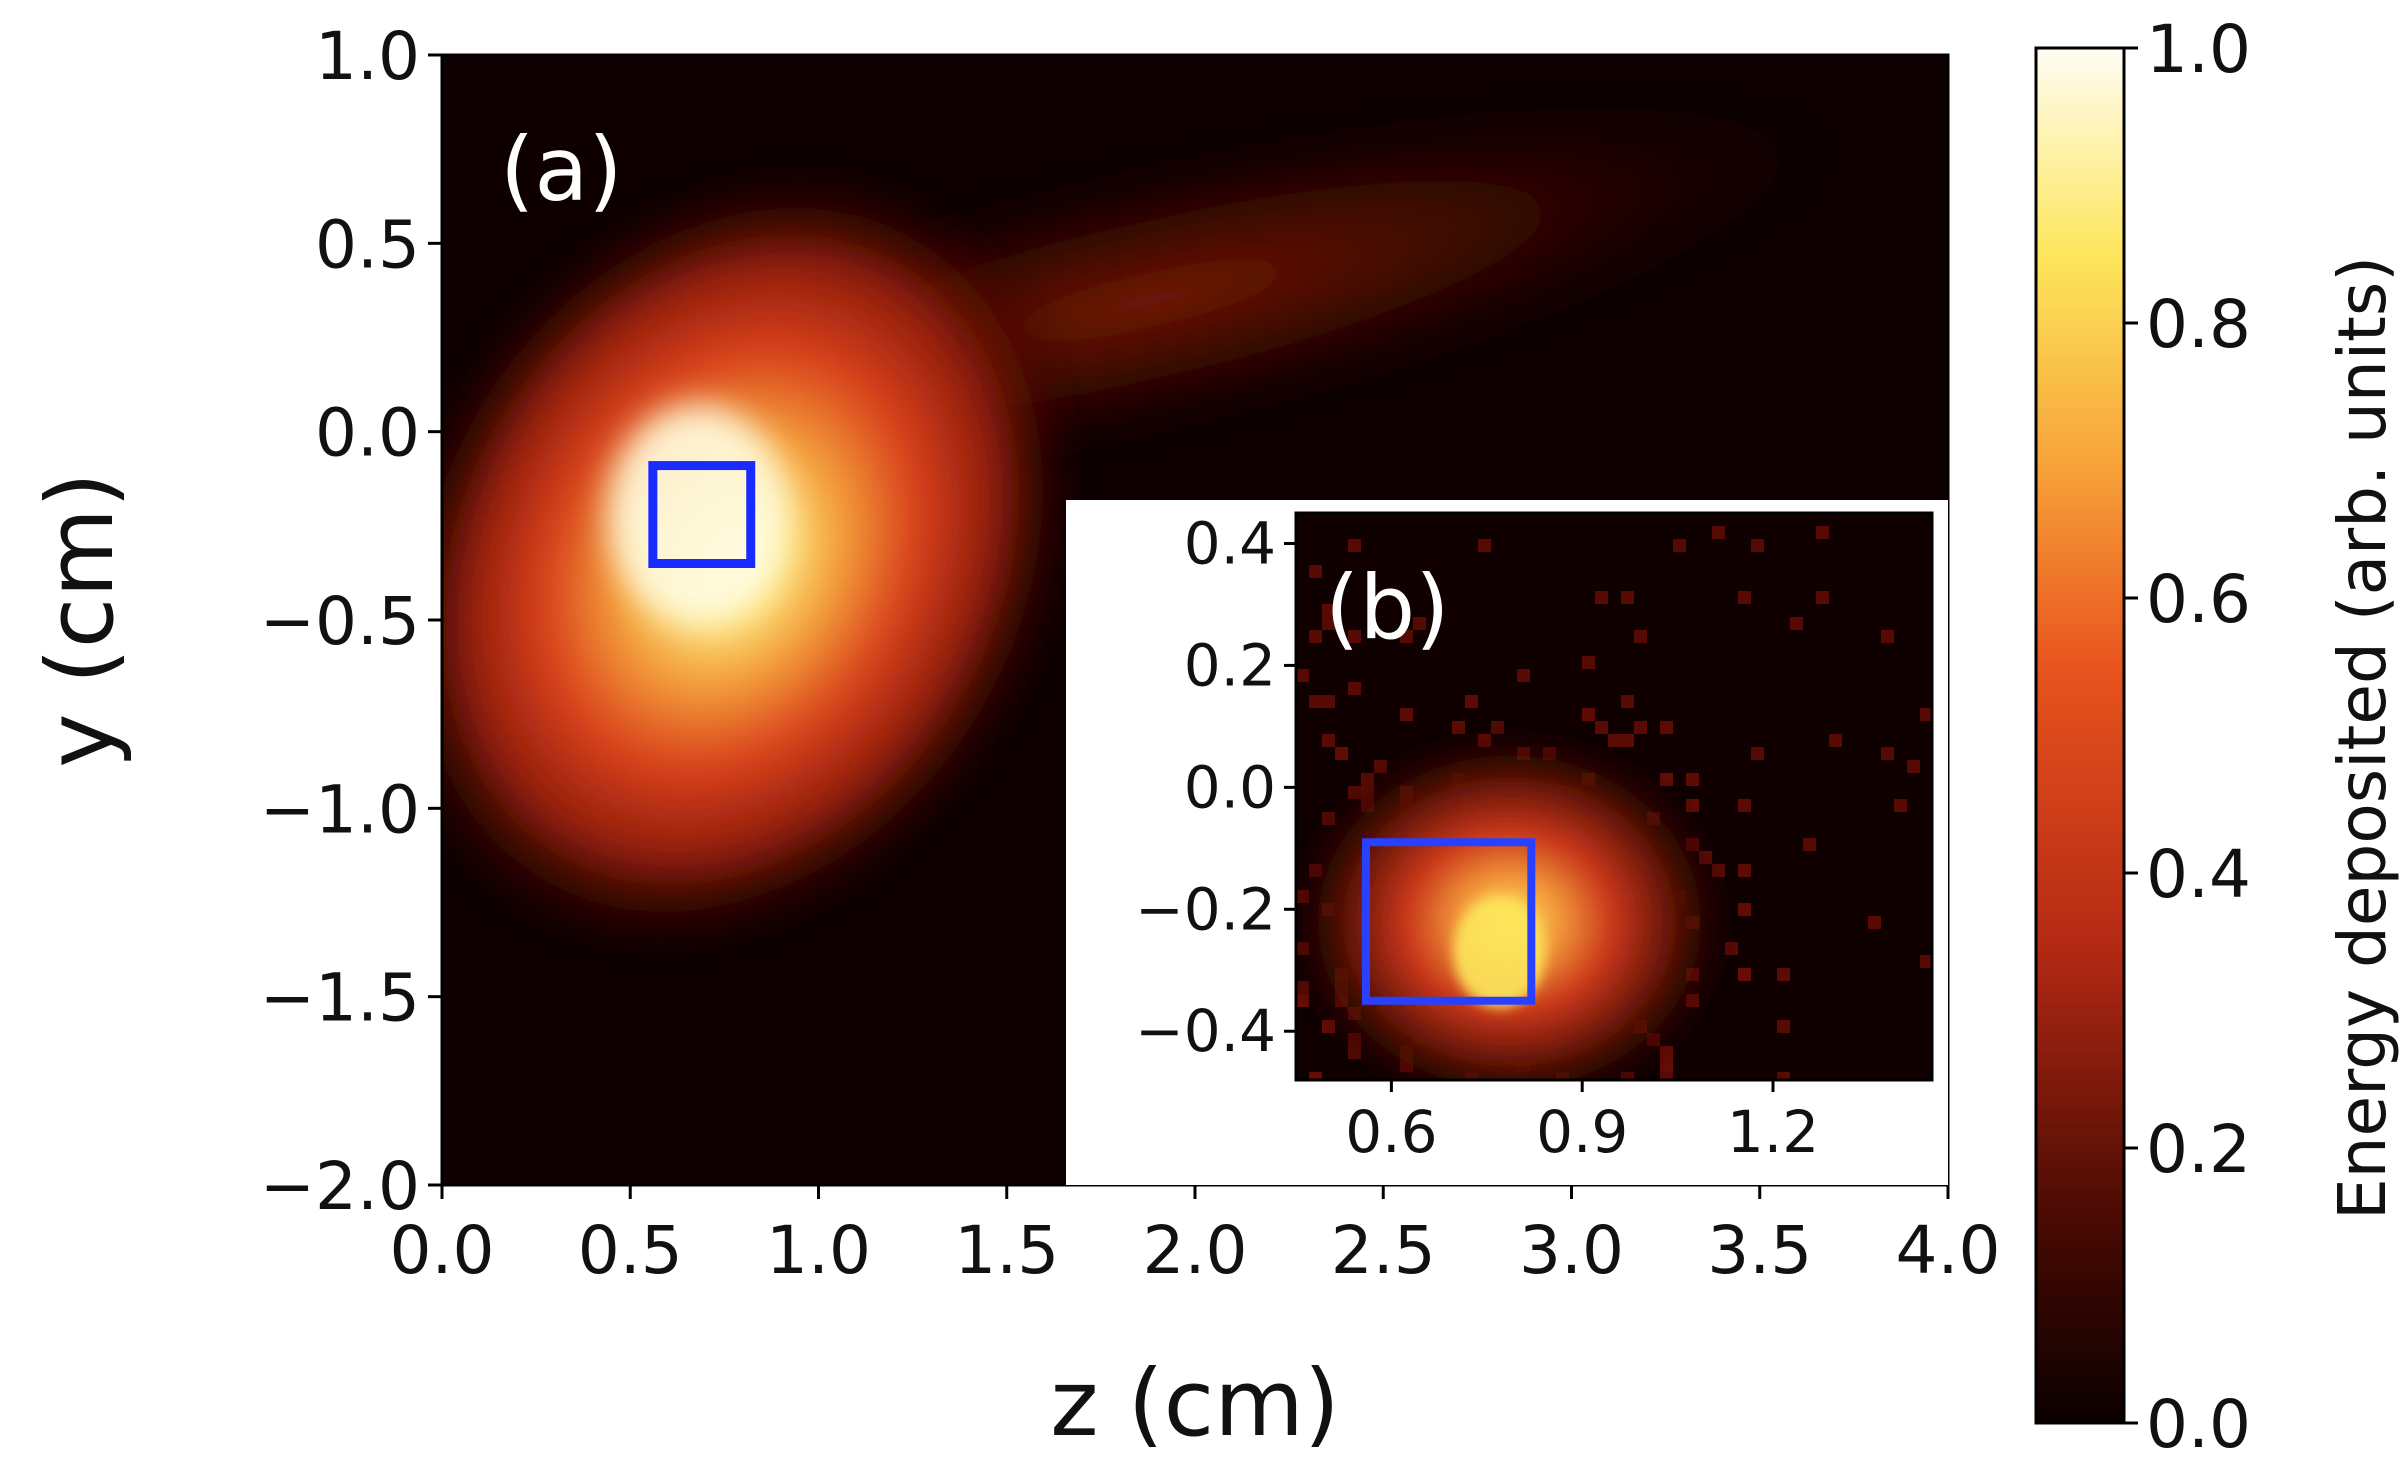  What do you see at coordinates (1230, 665) in the screenshot?
I see `inset-y-tick-label: 0.2` at bounding box center [1230, 665].